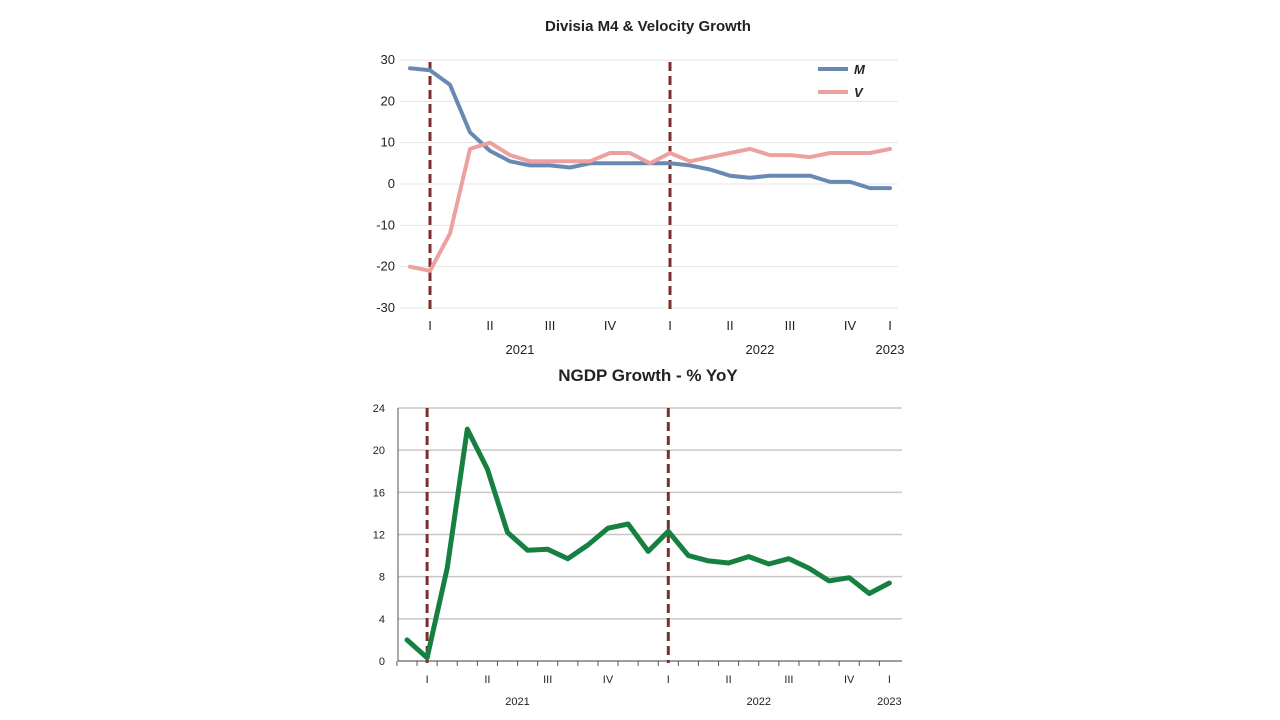 Image resolution: width=1280 pixels, height=720 pixels. I want to click on chart-legend: M V, so click(842, 81).